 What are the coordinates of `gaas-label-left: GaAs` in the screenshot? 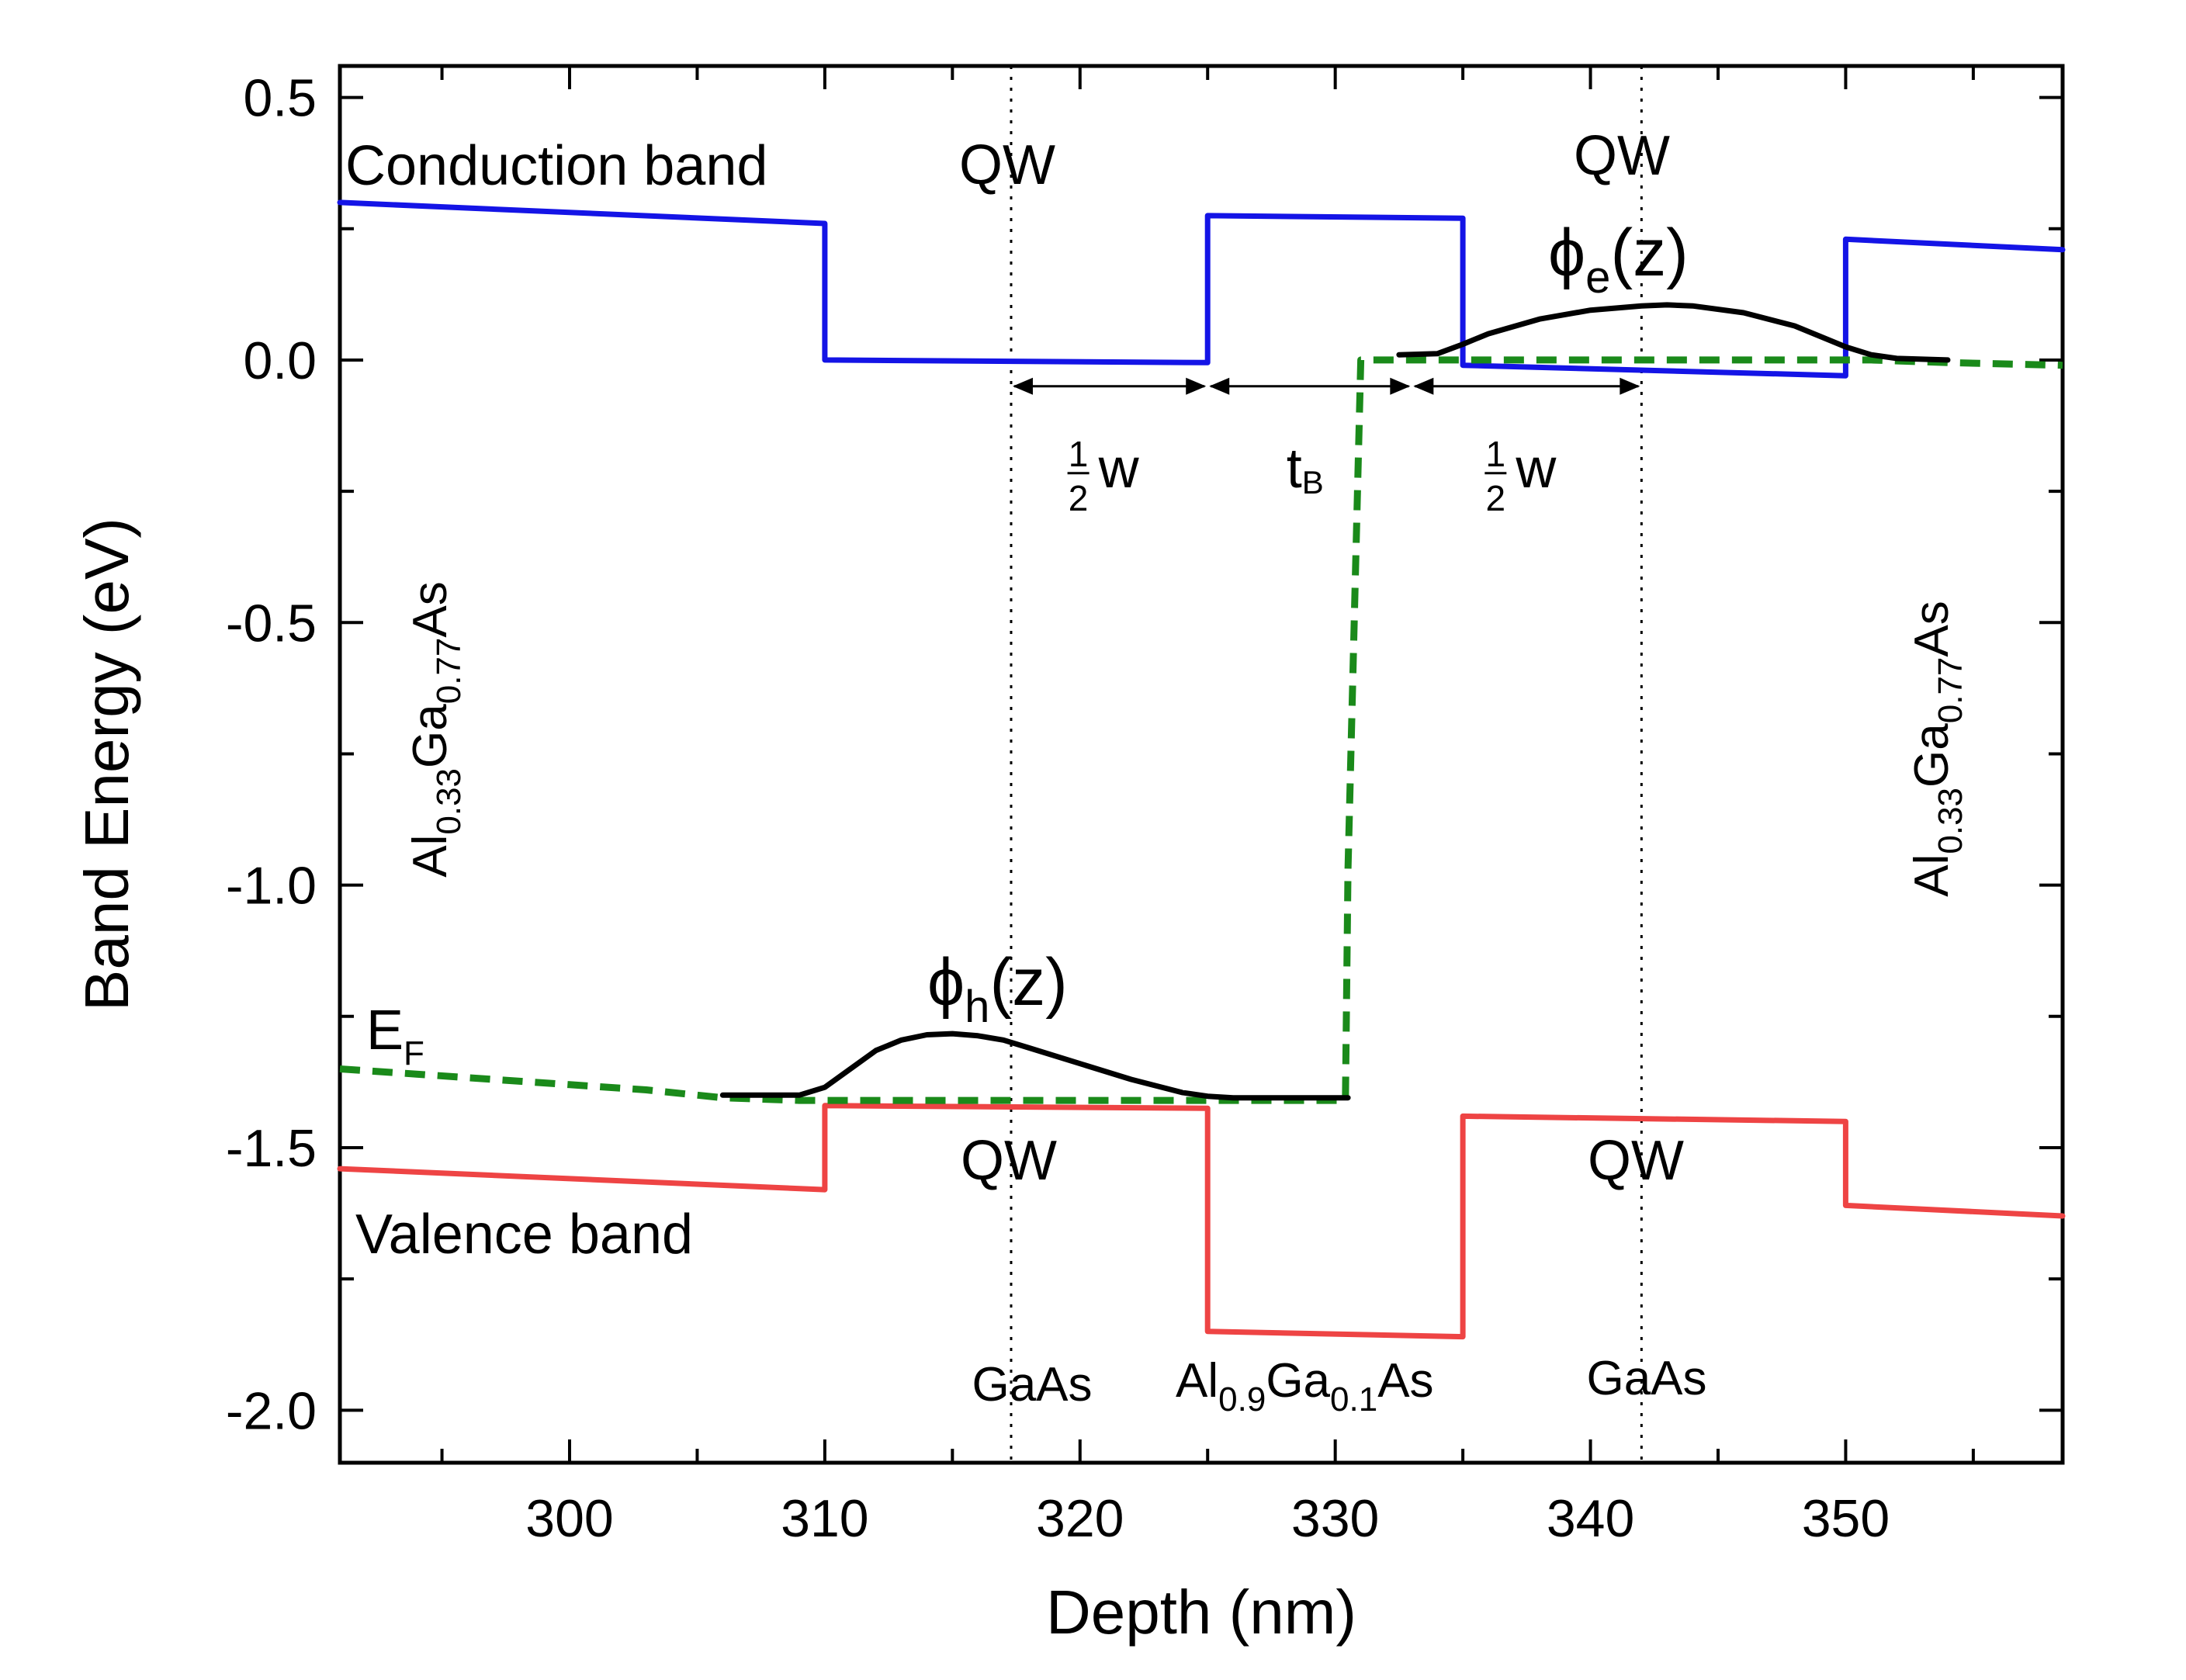 It's located at (1032, 1385).